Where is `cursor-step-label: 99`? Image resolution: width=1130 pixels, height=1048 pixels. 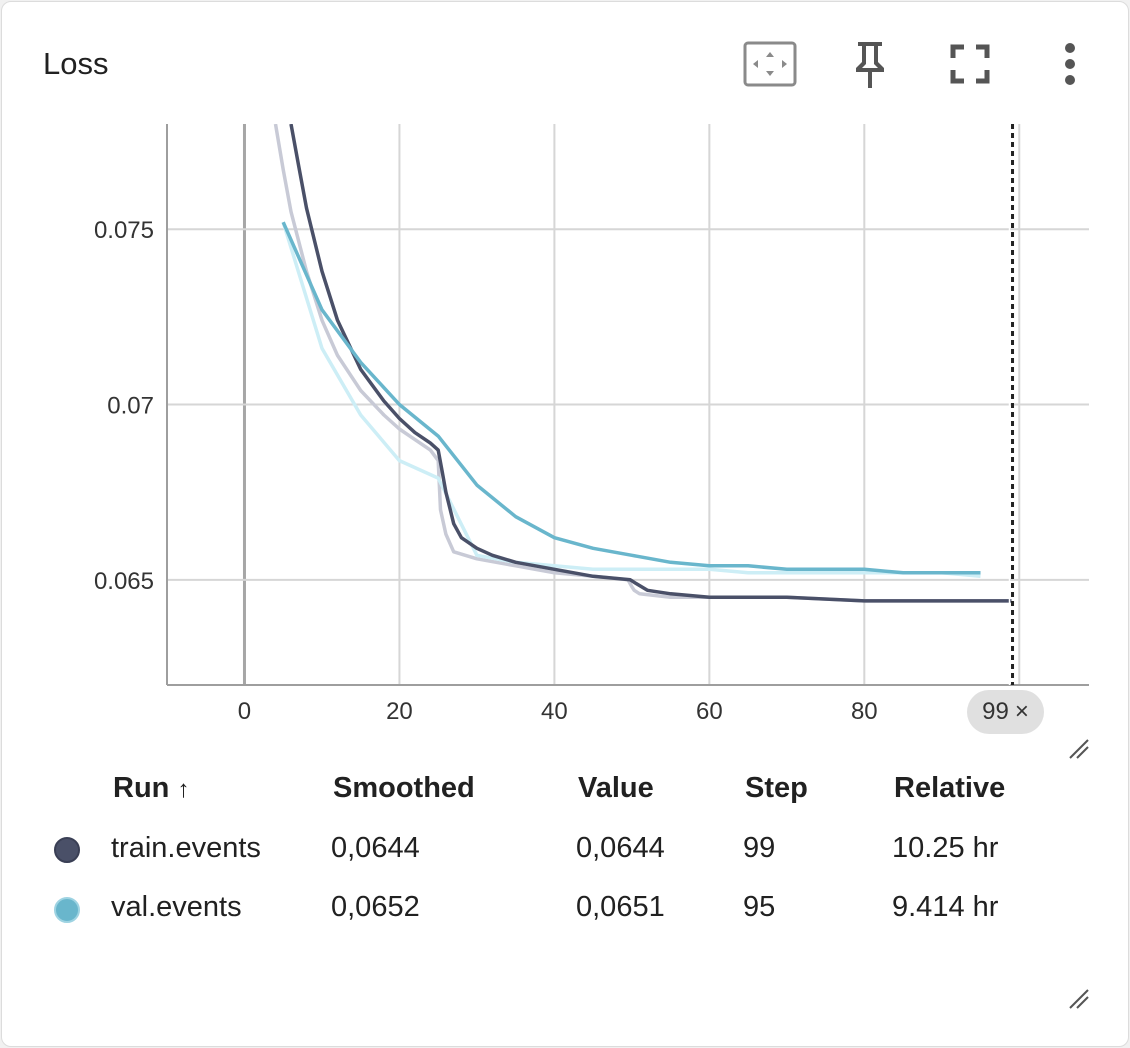
cursor-step-label: 99 is located at coordinates (995, 711).